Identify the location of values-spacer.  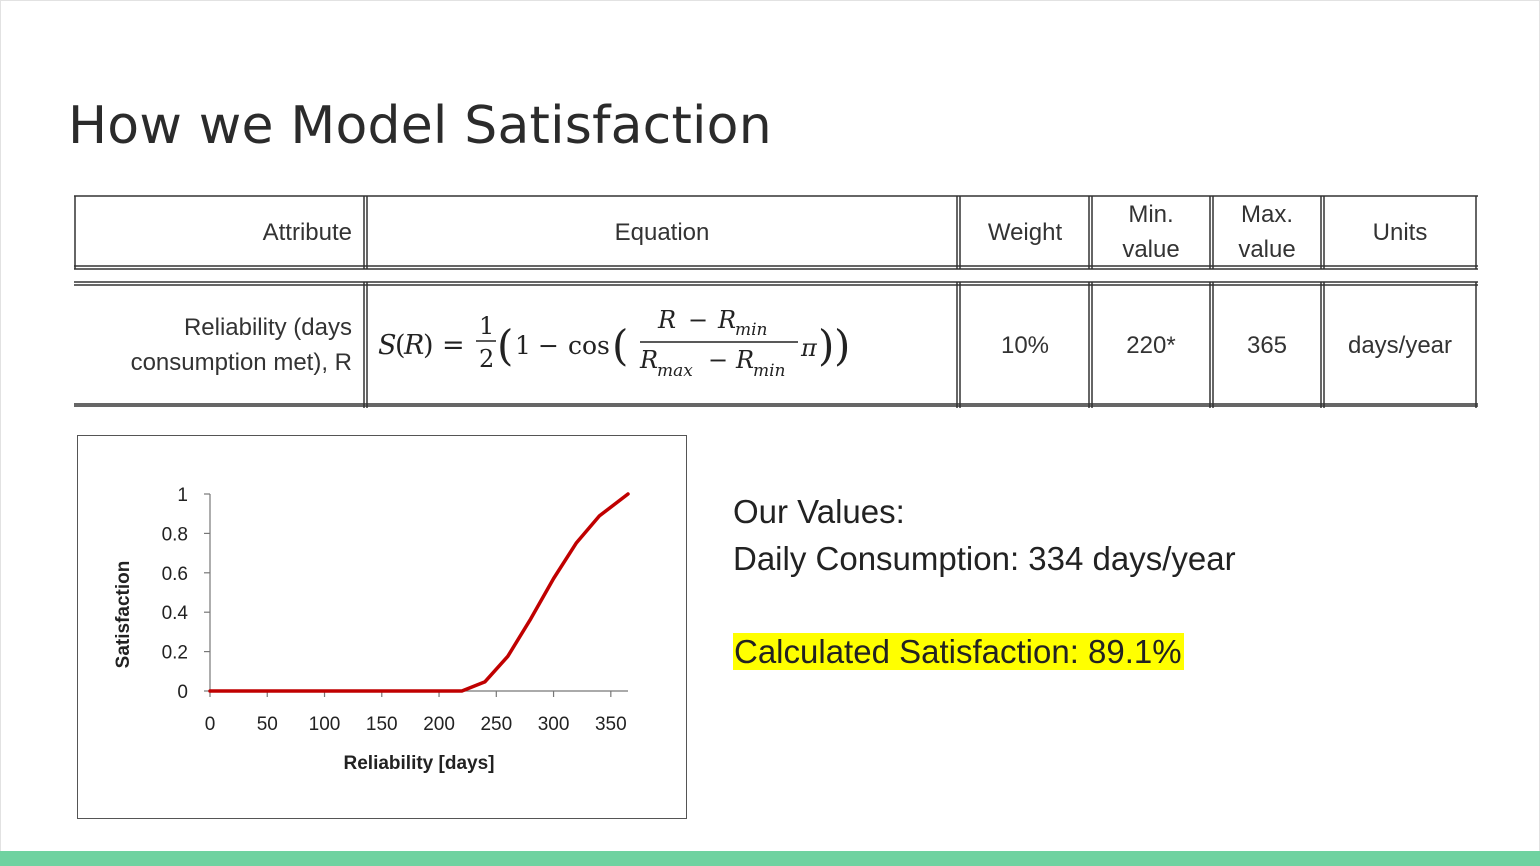
(984, 605).